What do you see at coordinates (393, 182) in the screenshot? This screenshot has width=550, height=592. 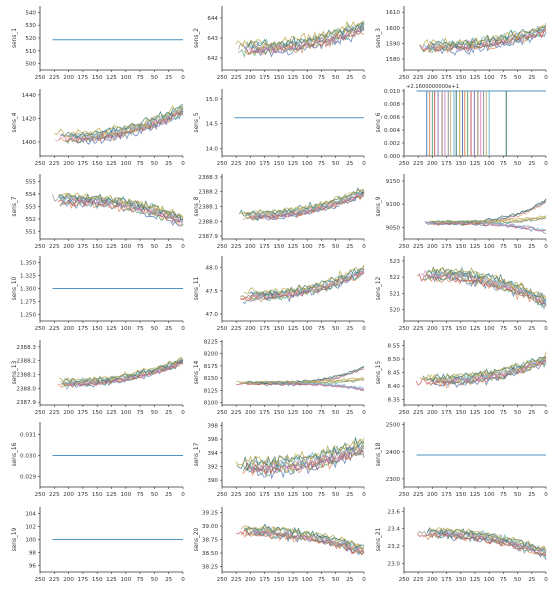 I see `y-tick-label: 9150` at bounding box center [393, 182].